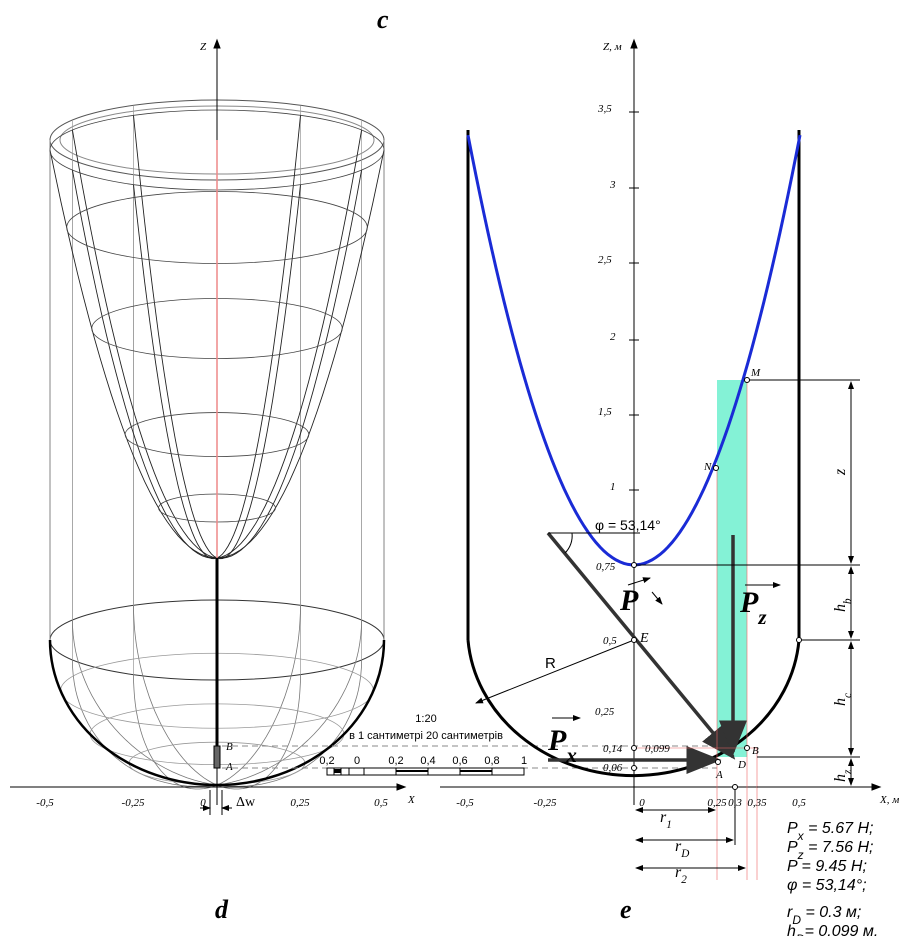 This screenshot has height=936, width=906. What do you see at coordinates (848, 695) in the screenshot?
I see `dimension-label-sub: c` at bounding box center [848, 695].